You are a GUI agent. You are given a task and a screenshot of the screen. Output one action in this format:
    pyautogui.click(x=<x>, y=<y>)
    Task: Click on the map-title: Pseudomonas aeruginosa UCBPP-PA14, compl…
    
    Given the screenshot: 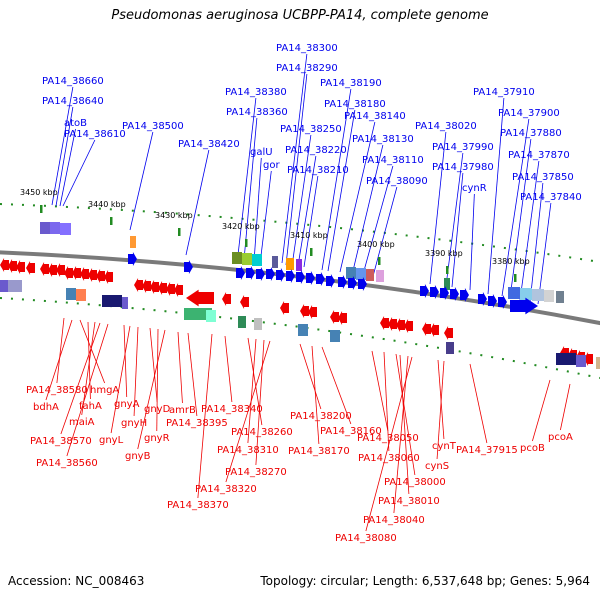 What is the action you would take?
    pyautogui.click(x=300, y=15)
    